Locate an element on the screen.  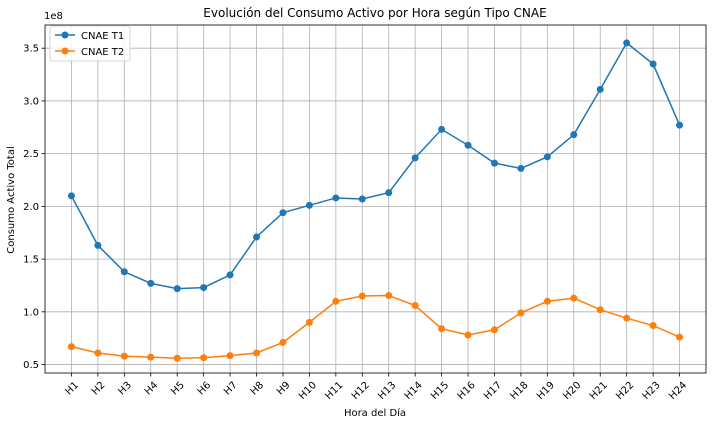
x-tick-label: H5 is located at coordinates (178, 389).